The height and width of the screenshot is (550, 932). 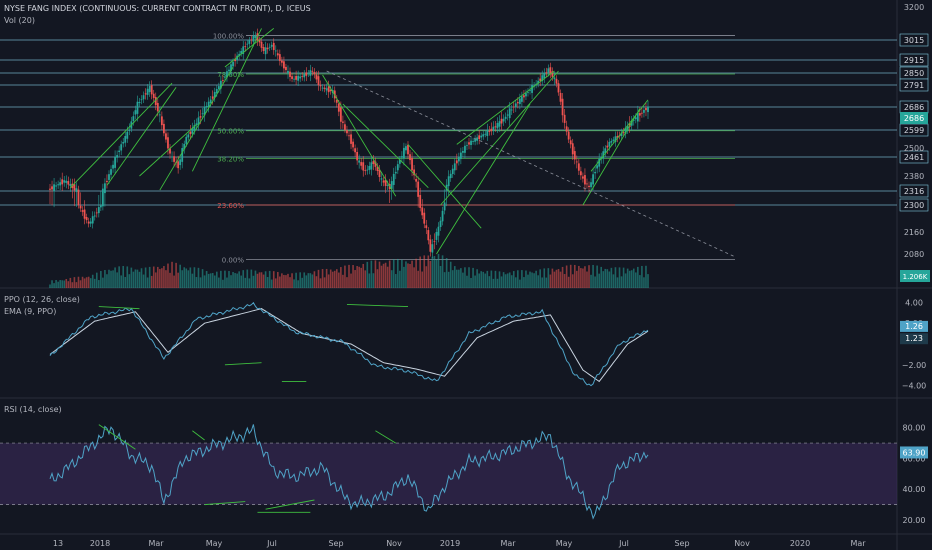 What do you see at coordinates (914, 339) in the screenshot?
I see `ema-current-tag` at bounding box center [914, 339].